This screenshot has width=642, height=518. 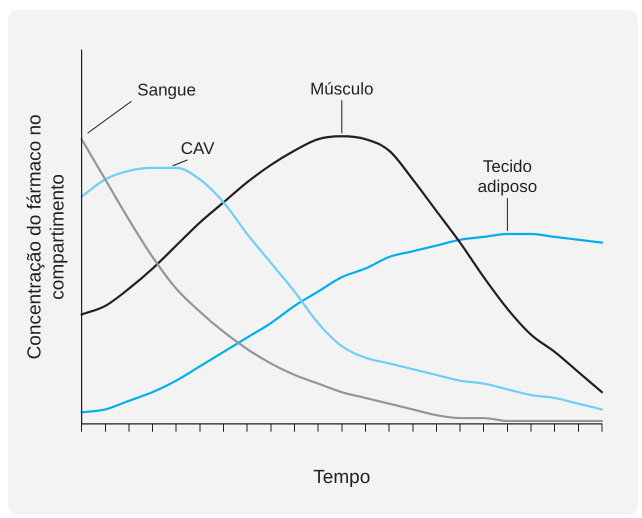 What do you see at coordinates (508, 176) in the screenshot?
I see `text: Tecido adiposo` at bounding box center [508, 176].